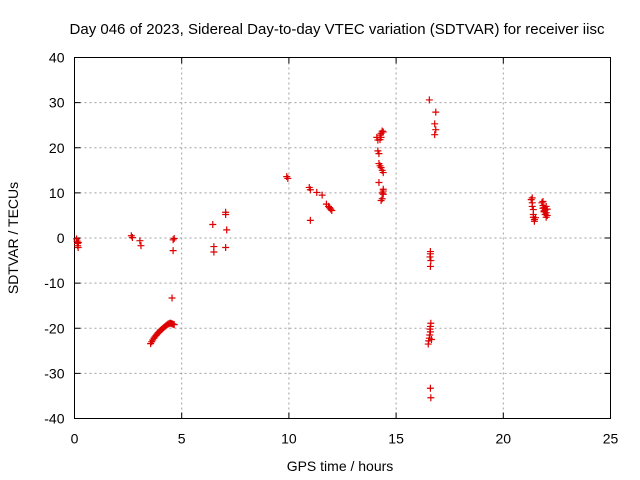 The height and width of the screenshot is (480, 640). What do you see at coordinates (340, 466) in the screenshot?
I see `x-axis-label: GPS time / hours` at bounding box center [340, 466].